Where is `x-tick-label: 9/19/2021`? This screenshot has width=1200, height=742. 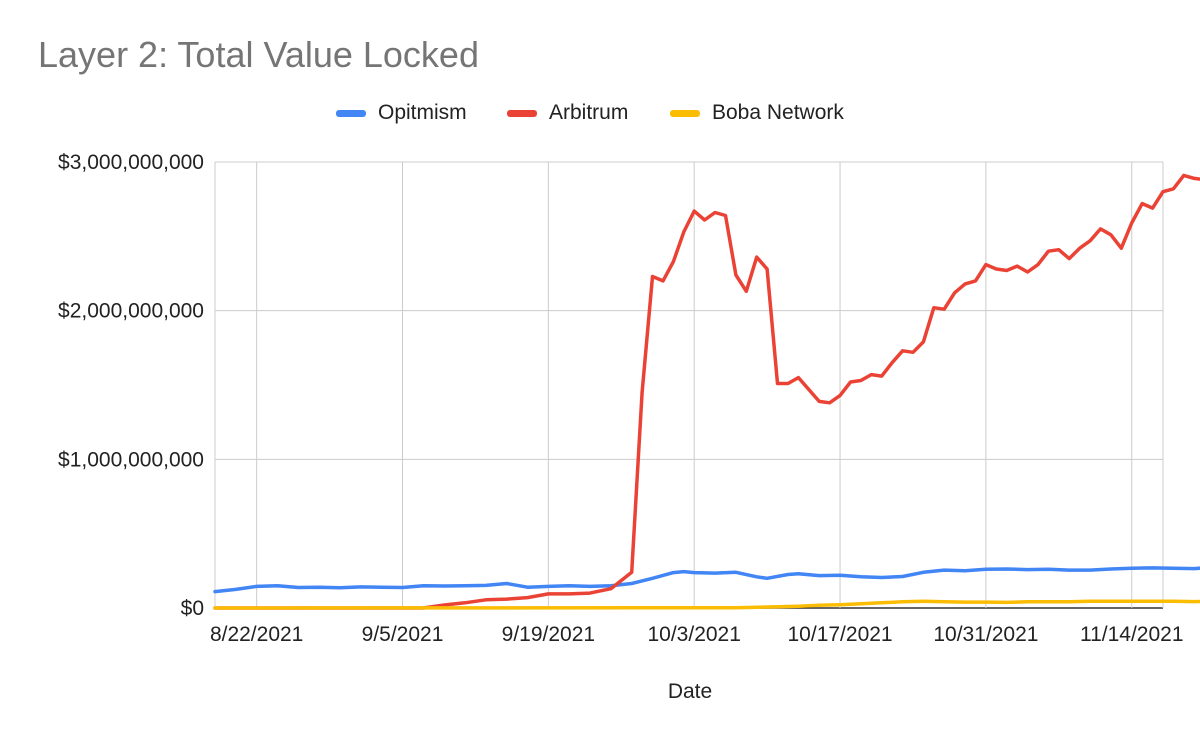 x-tick-label: 9/19/2021 is located at coordinates (548, 634).